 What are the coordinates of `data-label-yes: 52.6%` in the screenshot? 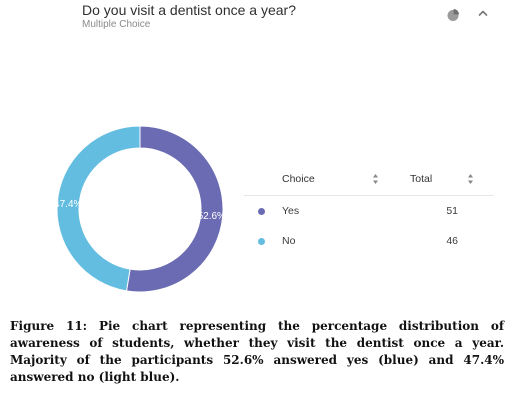 It's located at (212, 216).